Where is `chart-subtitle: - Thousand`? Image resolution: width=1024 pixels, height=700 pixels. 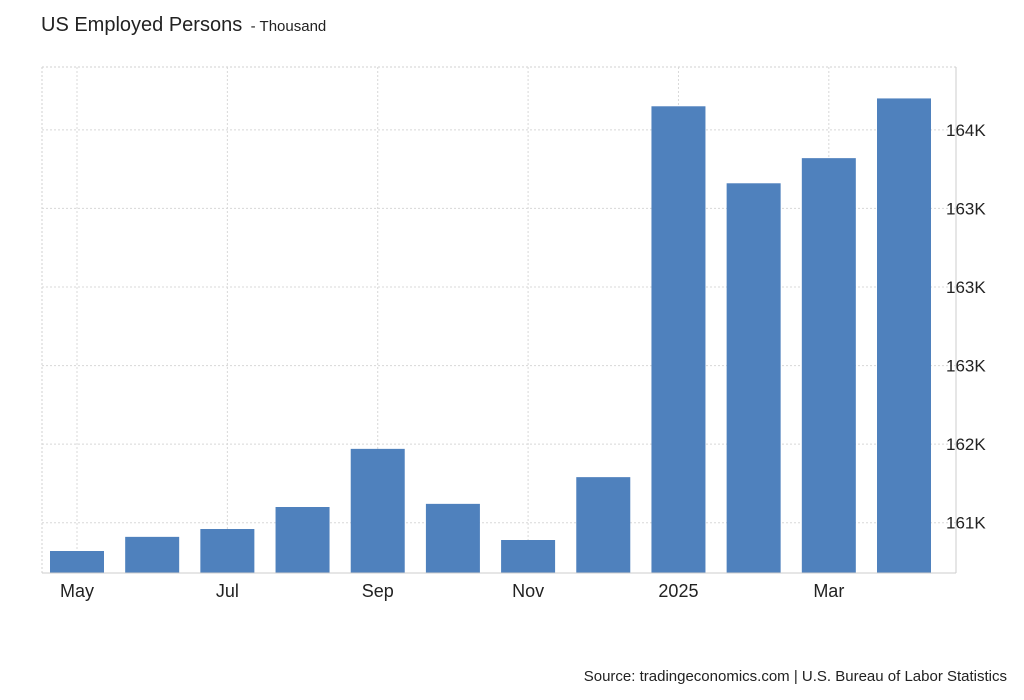
chart-subtitle: - Thousand is located at coordinates (288, 26).